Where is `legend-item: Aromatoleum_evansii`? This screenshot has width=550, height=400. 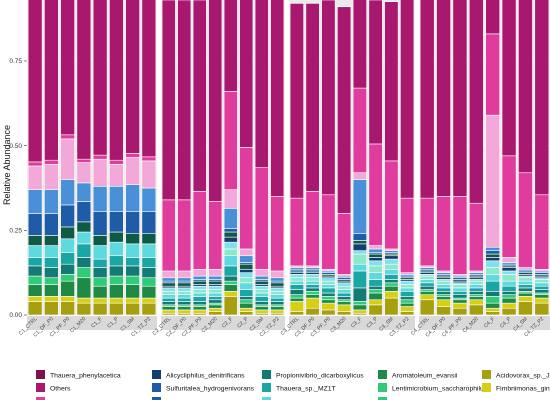
legend-item: Aromatoleum_evansii is located at coordinates (418, 375).